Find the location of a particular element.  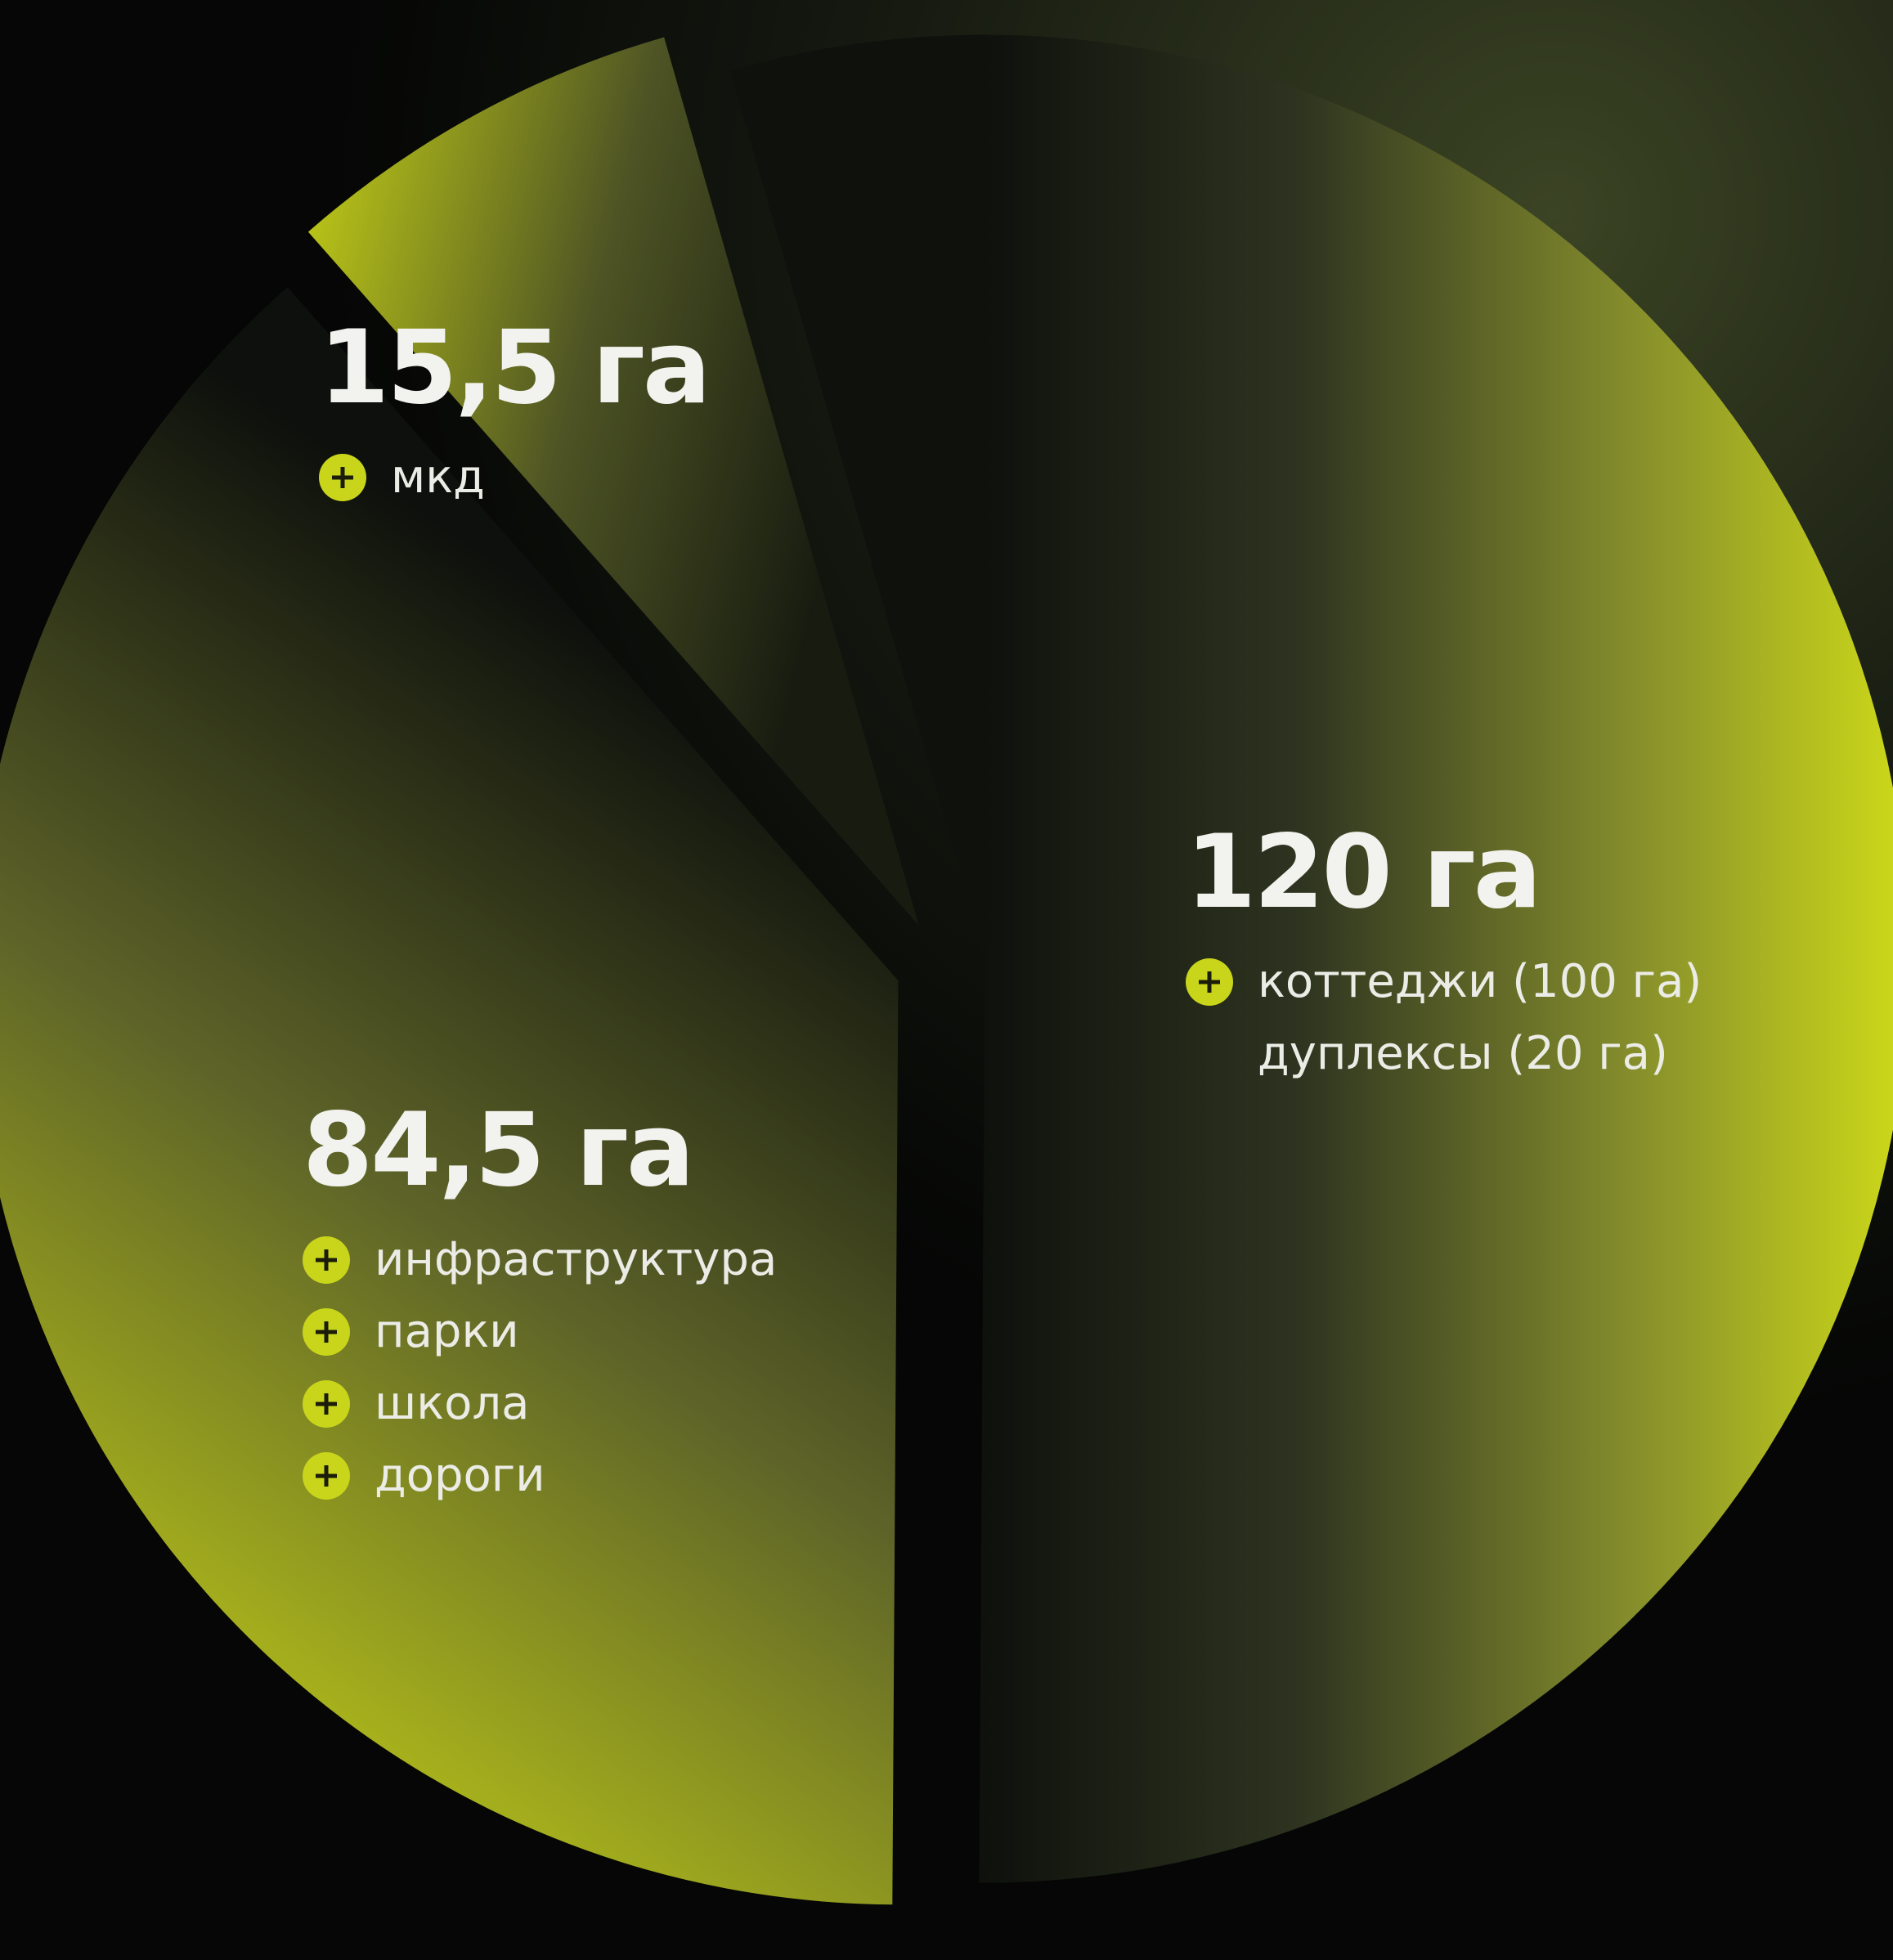

slice-value: 84,5 га is located at coordinates (499, 1150).